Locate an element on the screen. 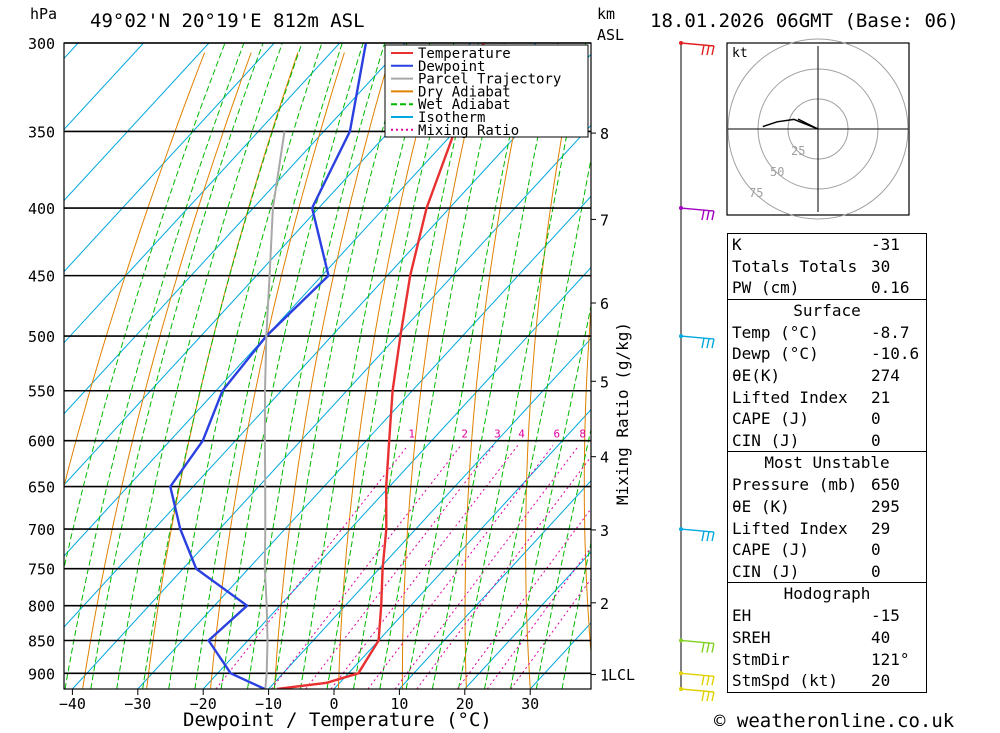  surface-temp-value: -8.7 is located at coordinates (890, 332).